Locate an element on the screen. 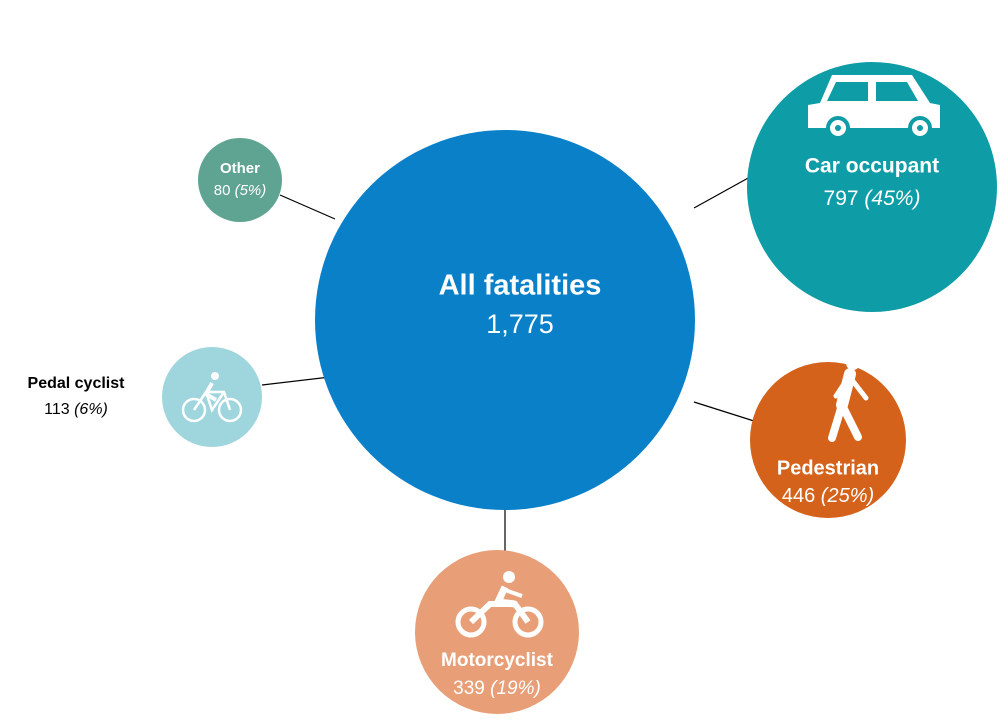  share: (5%) is located at coordinates (251, 190).